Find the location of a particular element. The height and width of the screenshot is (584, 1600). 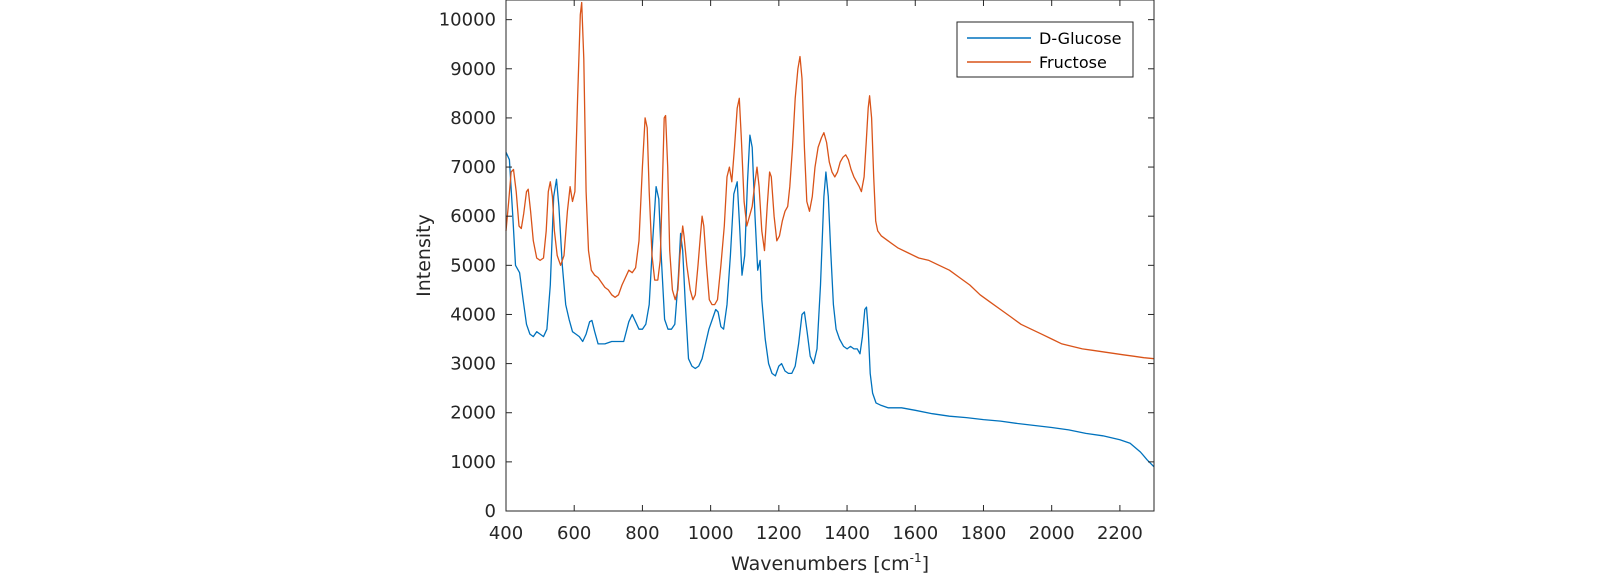

x-tick-label: 1200 is located at coordinates (779, 533).